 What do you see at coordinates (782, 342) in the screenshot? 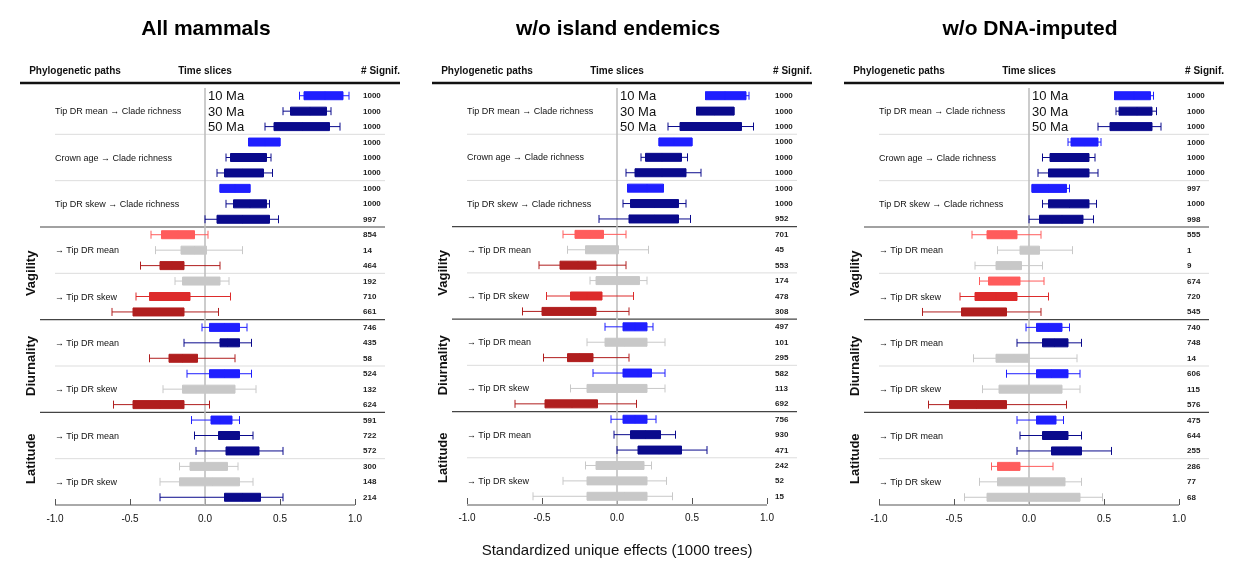
I see `text: 101` at bounding box center [782, 342].